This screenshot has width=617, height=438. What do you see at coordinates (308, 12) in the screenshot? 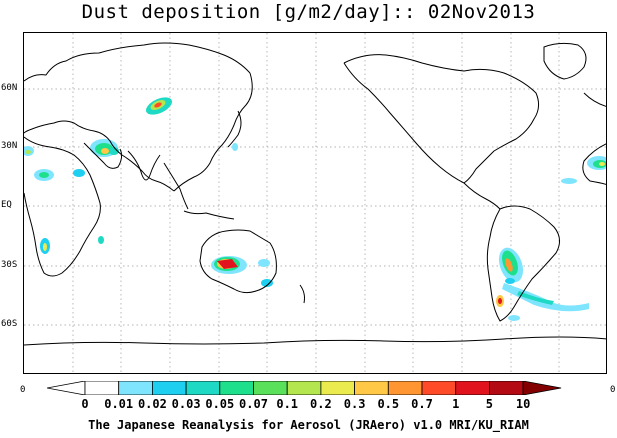
I see `map-title: Dust deposition [g/m2/day]:: 02Nov2013` at bounding box center [308, 12].